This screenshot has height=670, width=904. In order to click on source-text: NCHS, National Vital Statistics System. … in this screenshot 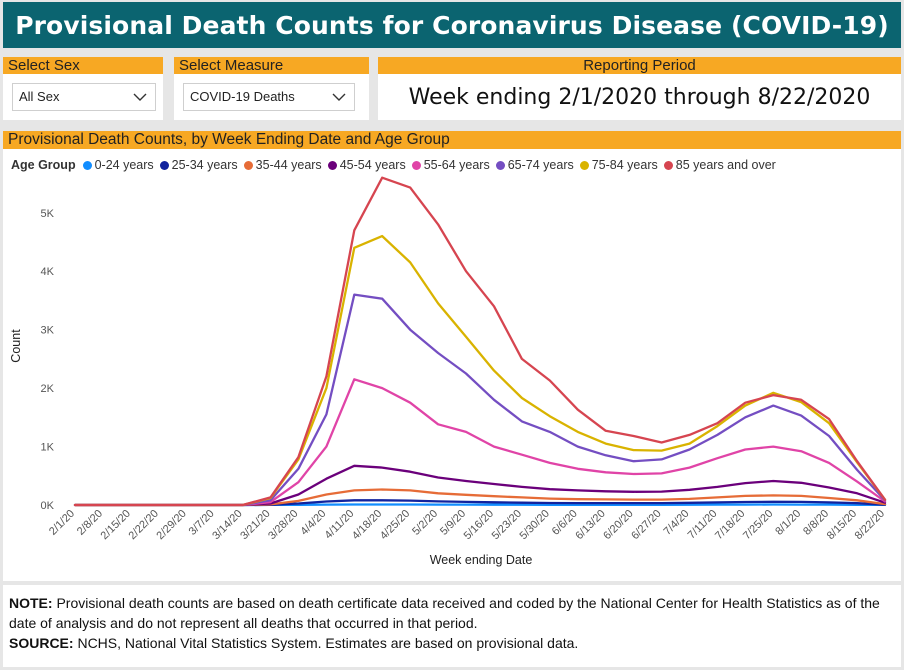, I will do `click(326, 643)`.